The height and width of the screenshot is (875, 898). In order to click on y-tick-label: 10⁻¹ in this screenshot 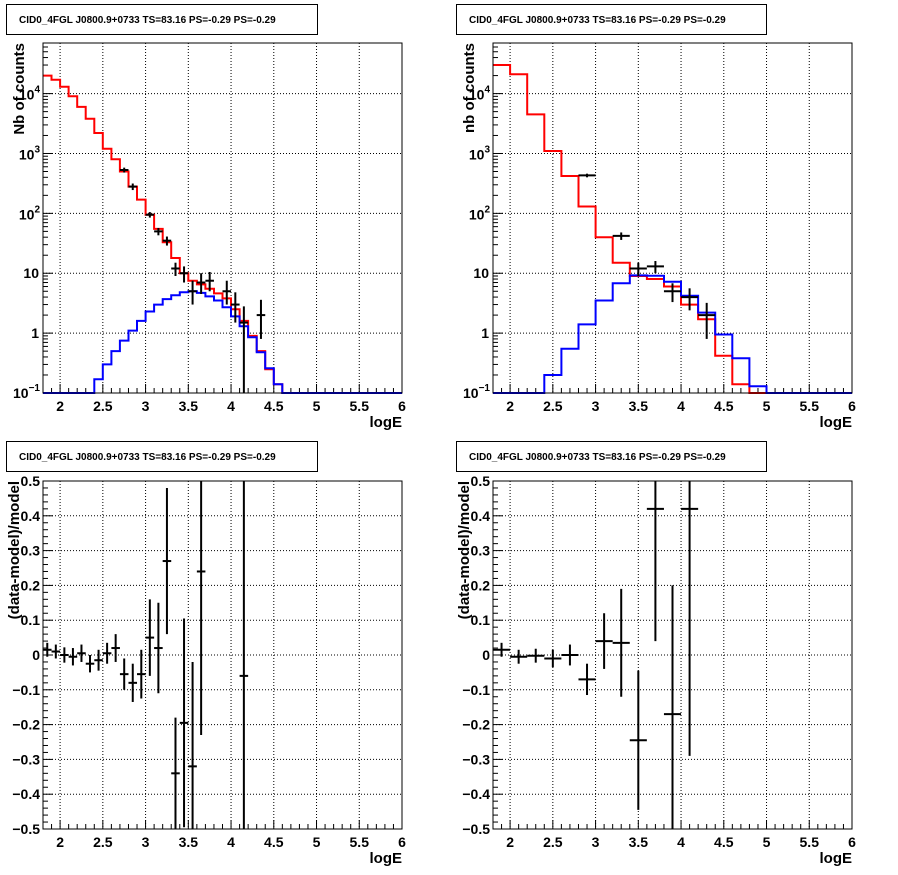, I will do `click(476, 392)`.